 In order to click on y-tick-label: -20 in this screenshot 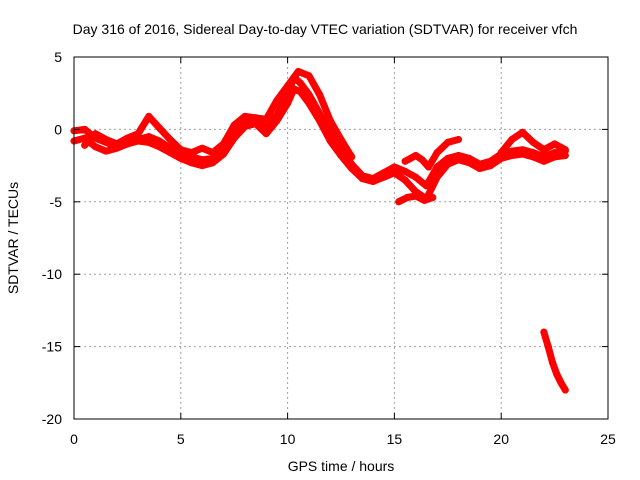, I will do `click(52, 419)`.